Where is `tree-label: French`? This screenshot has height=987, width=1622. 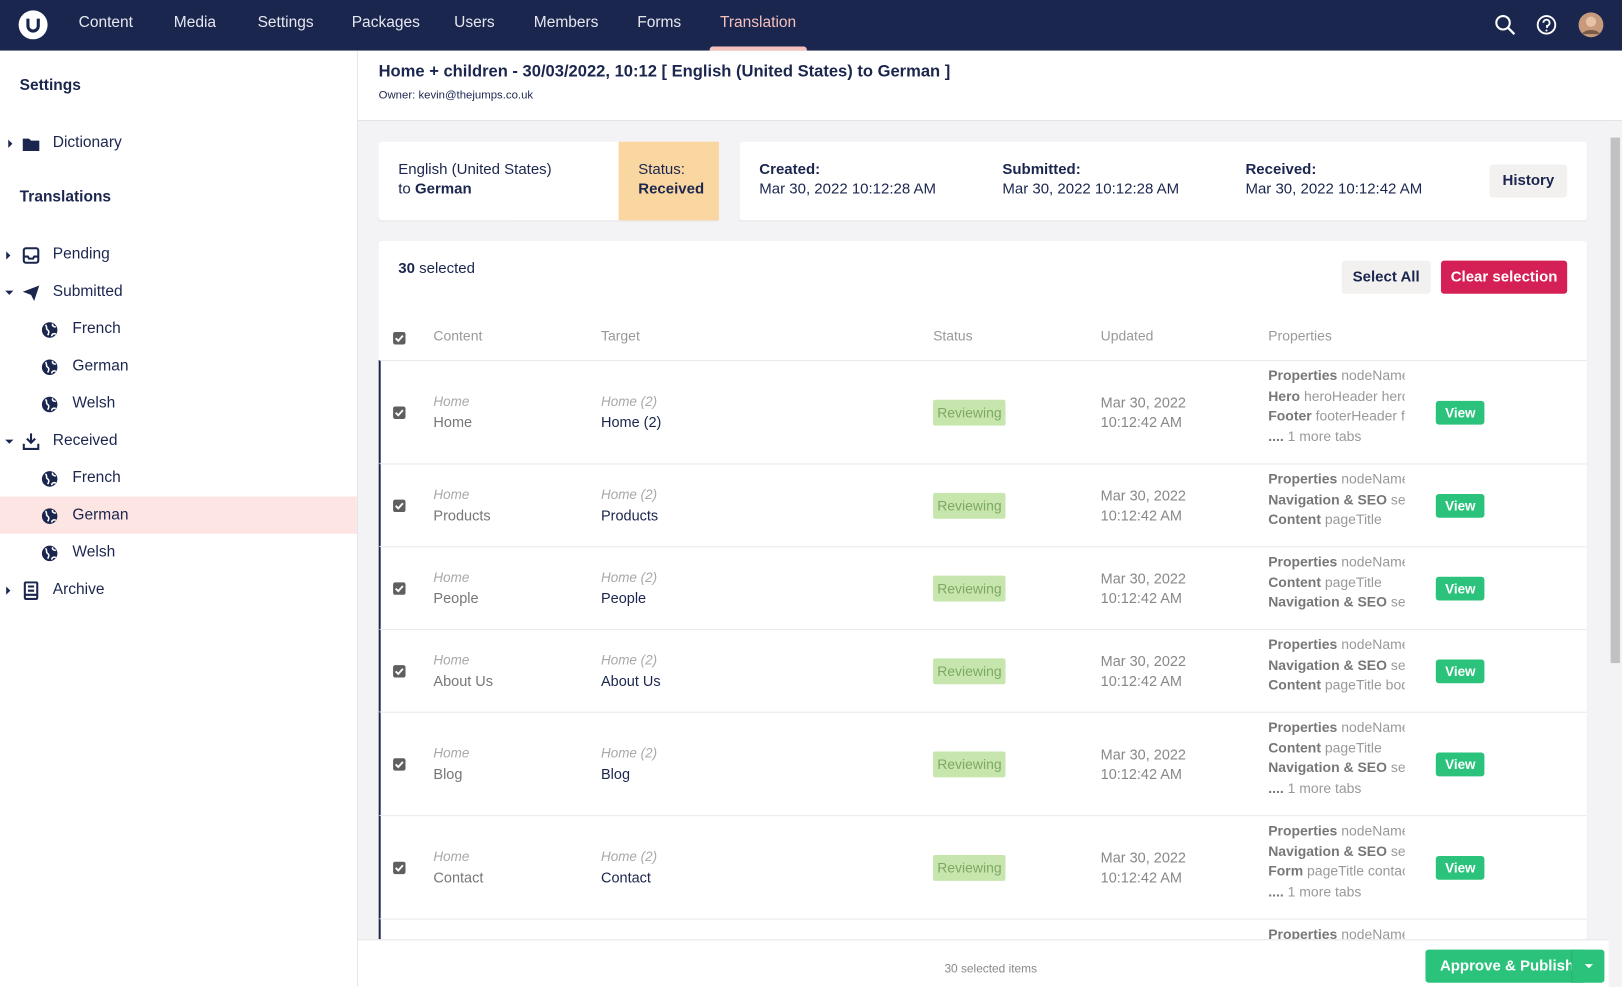 tree-label: French is located at coordinates (96, 328).